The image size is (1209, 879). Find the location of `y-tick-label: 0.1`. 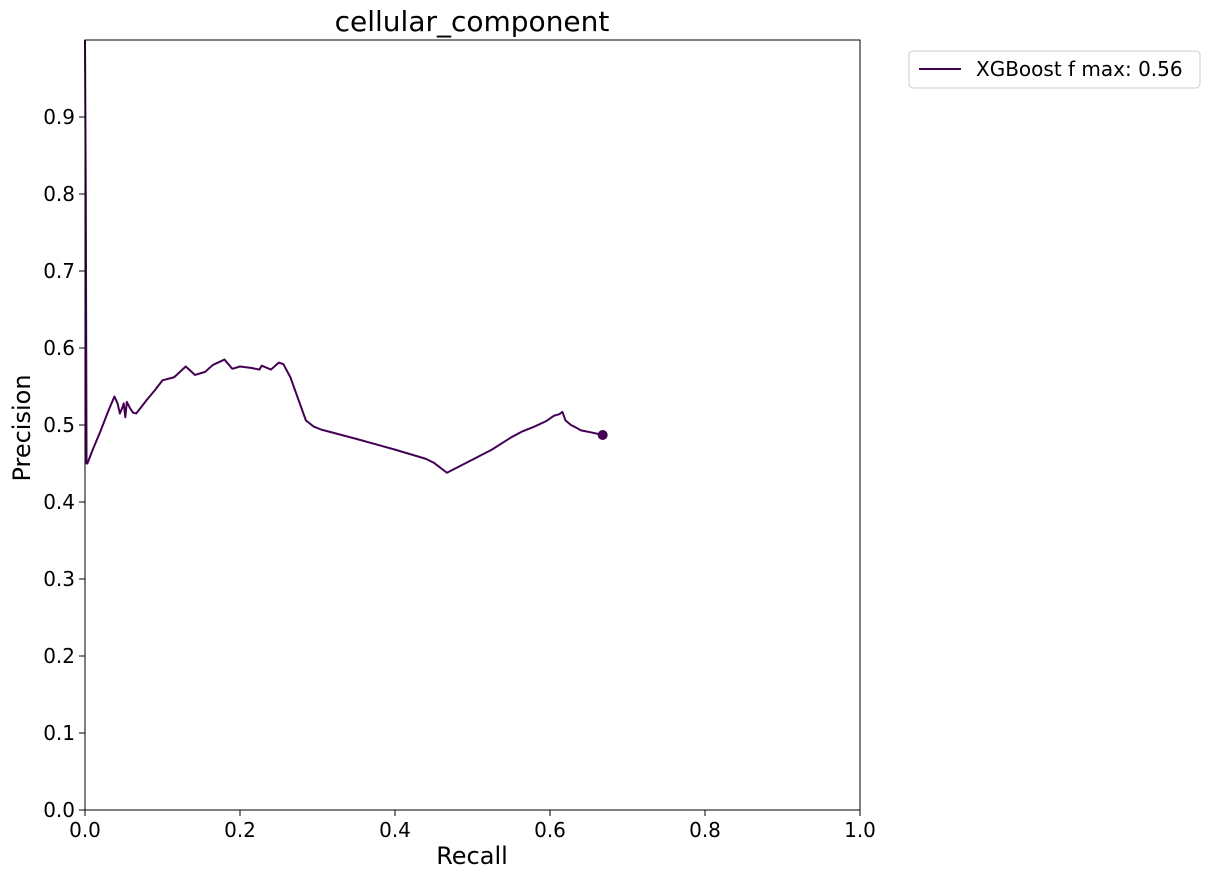

y-tick-label: 0.1 is located at coordinates (59, 733).